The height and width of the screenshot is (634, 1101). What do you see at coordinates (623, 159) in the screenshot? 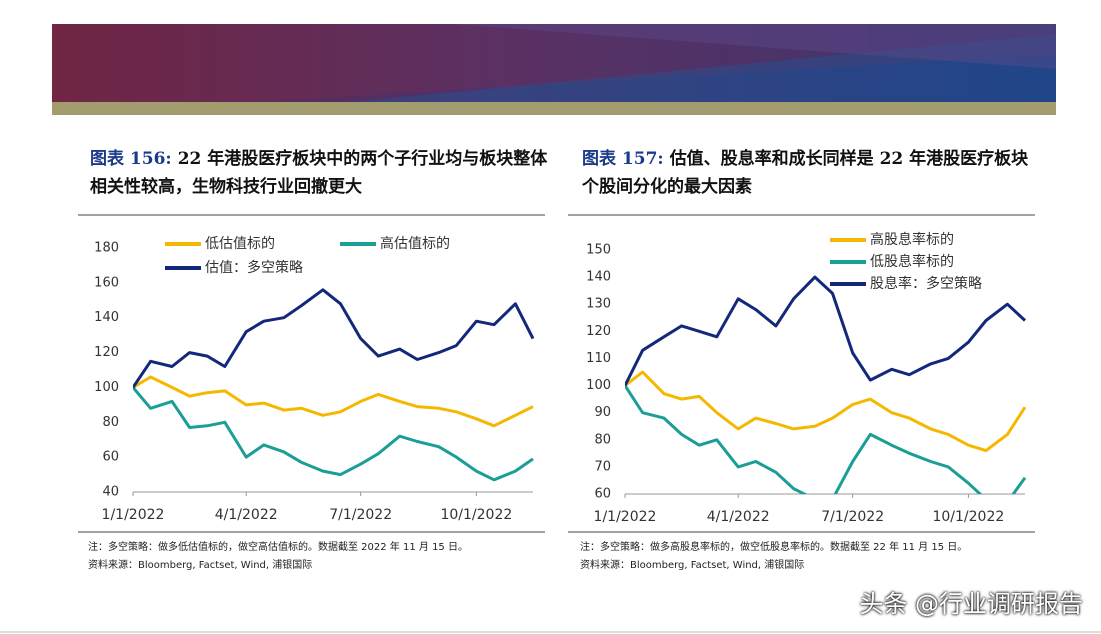
I see `figure-label: 图表 157:` at bounding box center [623, 159].